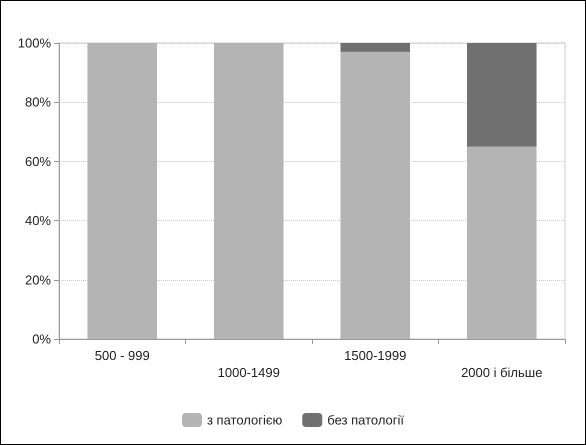  What do you see at coordinates (42, 339) in the screenshot?
I see `y-tick-label: 0%` at bounding box center [42, 339].